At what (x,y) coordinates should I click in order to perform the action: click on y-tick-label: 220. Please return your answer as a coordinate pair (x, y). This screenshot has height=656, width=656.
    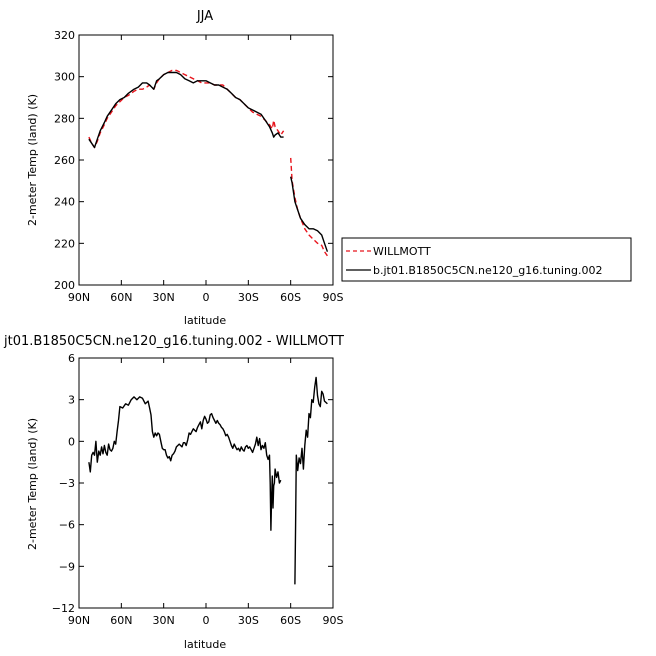
    Looking at the image, I should click on (64, 243).